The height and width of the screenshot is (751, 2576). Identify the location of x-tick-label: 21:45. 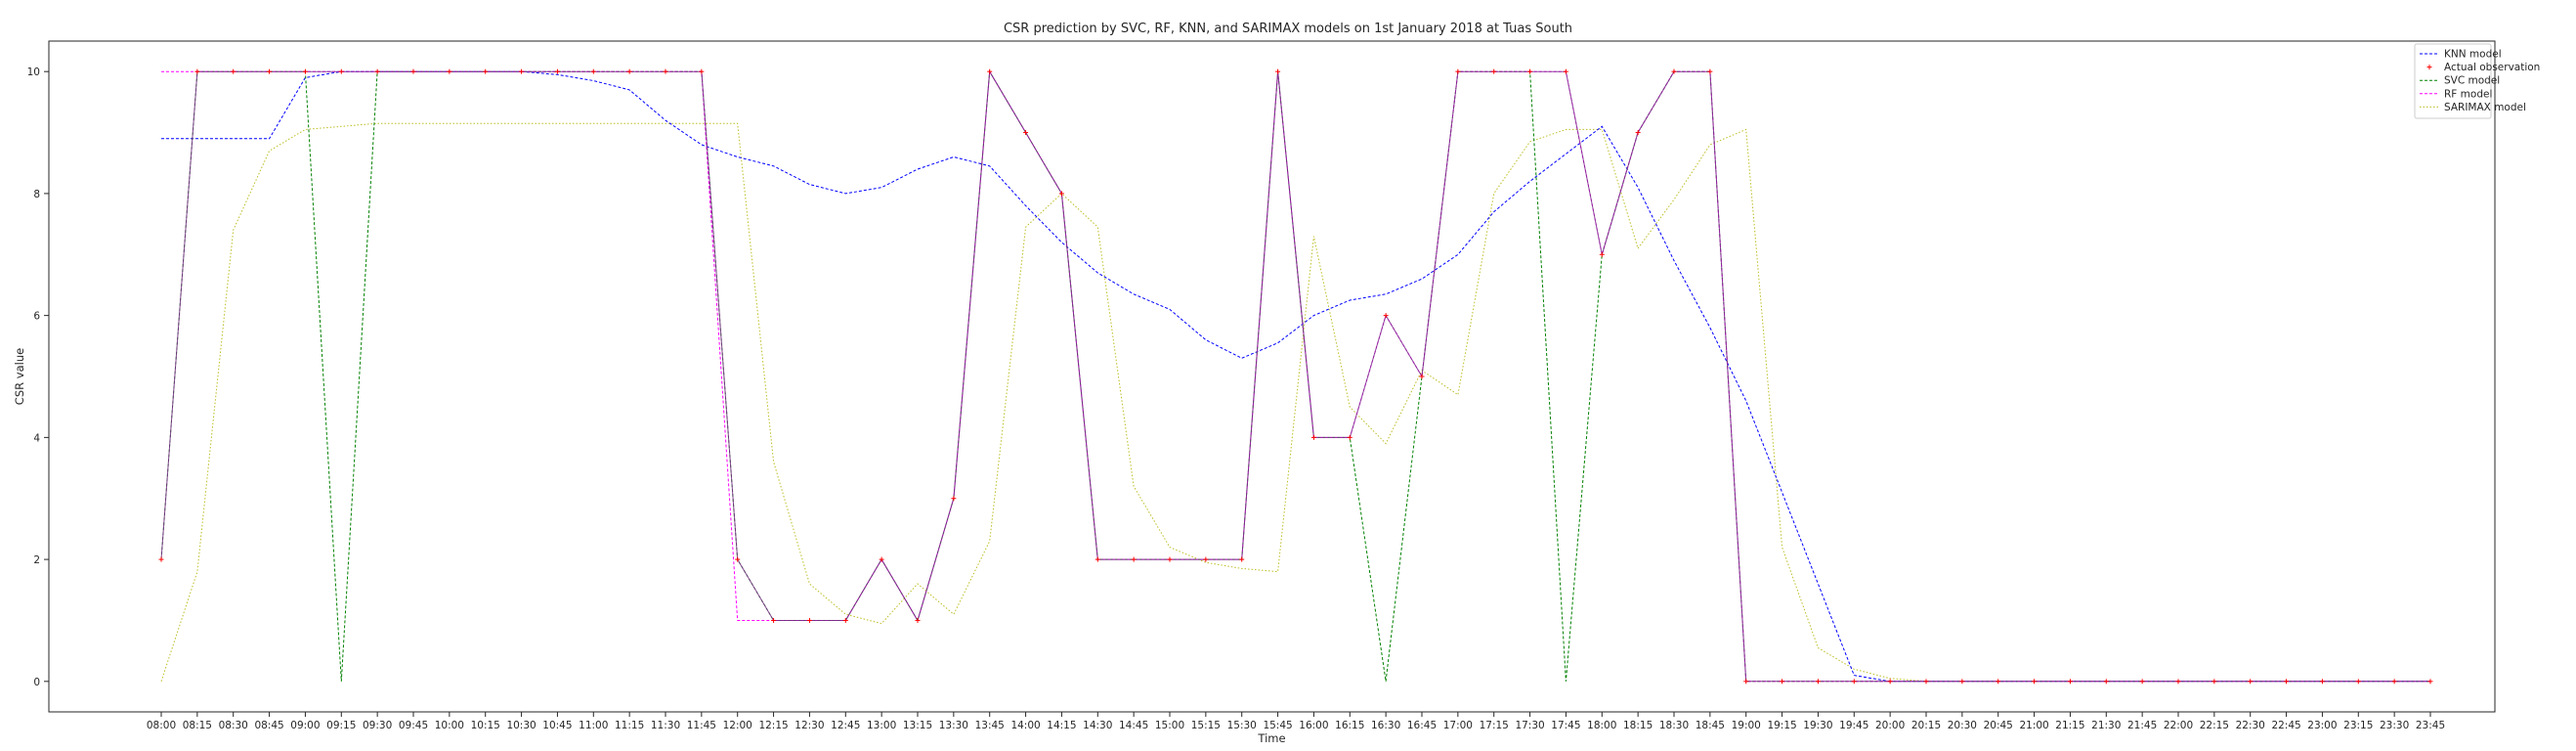
(2142, 725).